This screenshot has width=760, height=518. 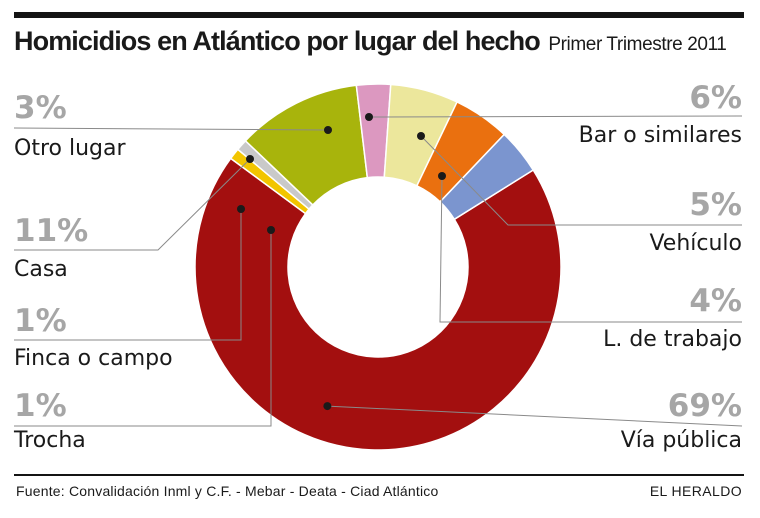 I want to click on leader-dot-vehiculo, so click(x=421, y=136).